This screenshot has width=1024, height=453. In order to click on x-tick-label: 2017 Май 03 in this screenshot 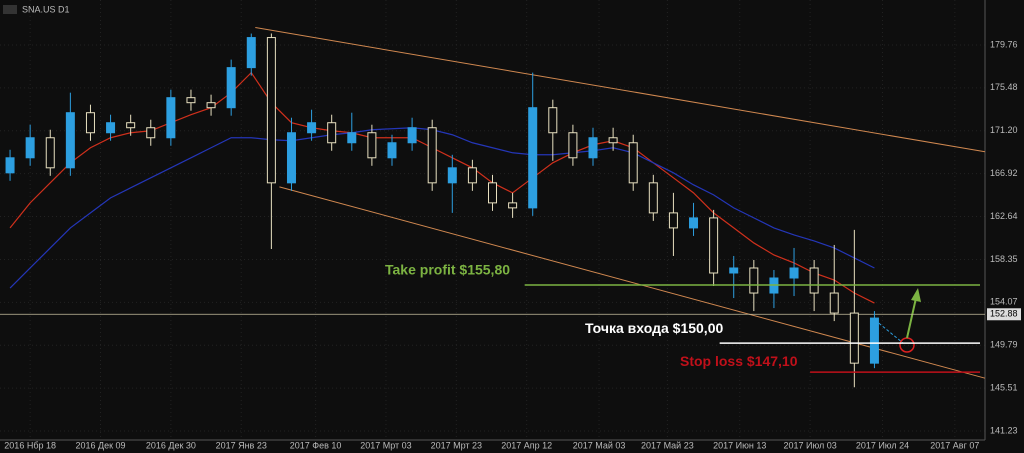, I will do `click(599, 445)`.